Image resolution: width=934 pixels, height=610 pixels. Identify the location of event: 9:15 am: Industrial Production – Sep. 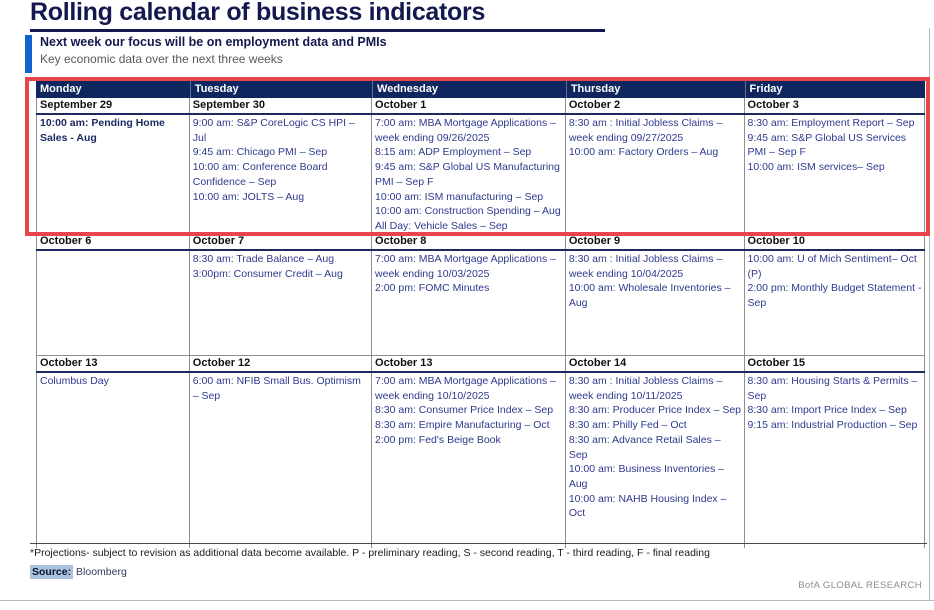
(832, 425).